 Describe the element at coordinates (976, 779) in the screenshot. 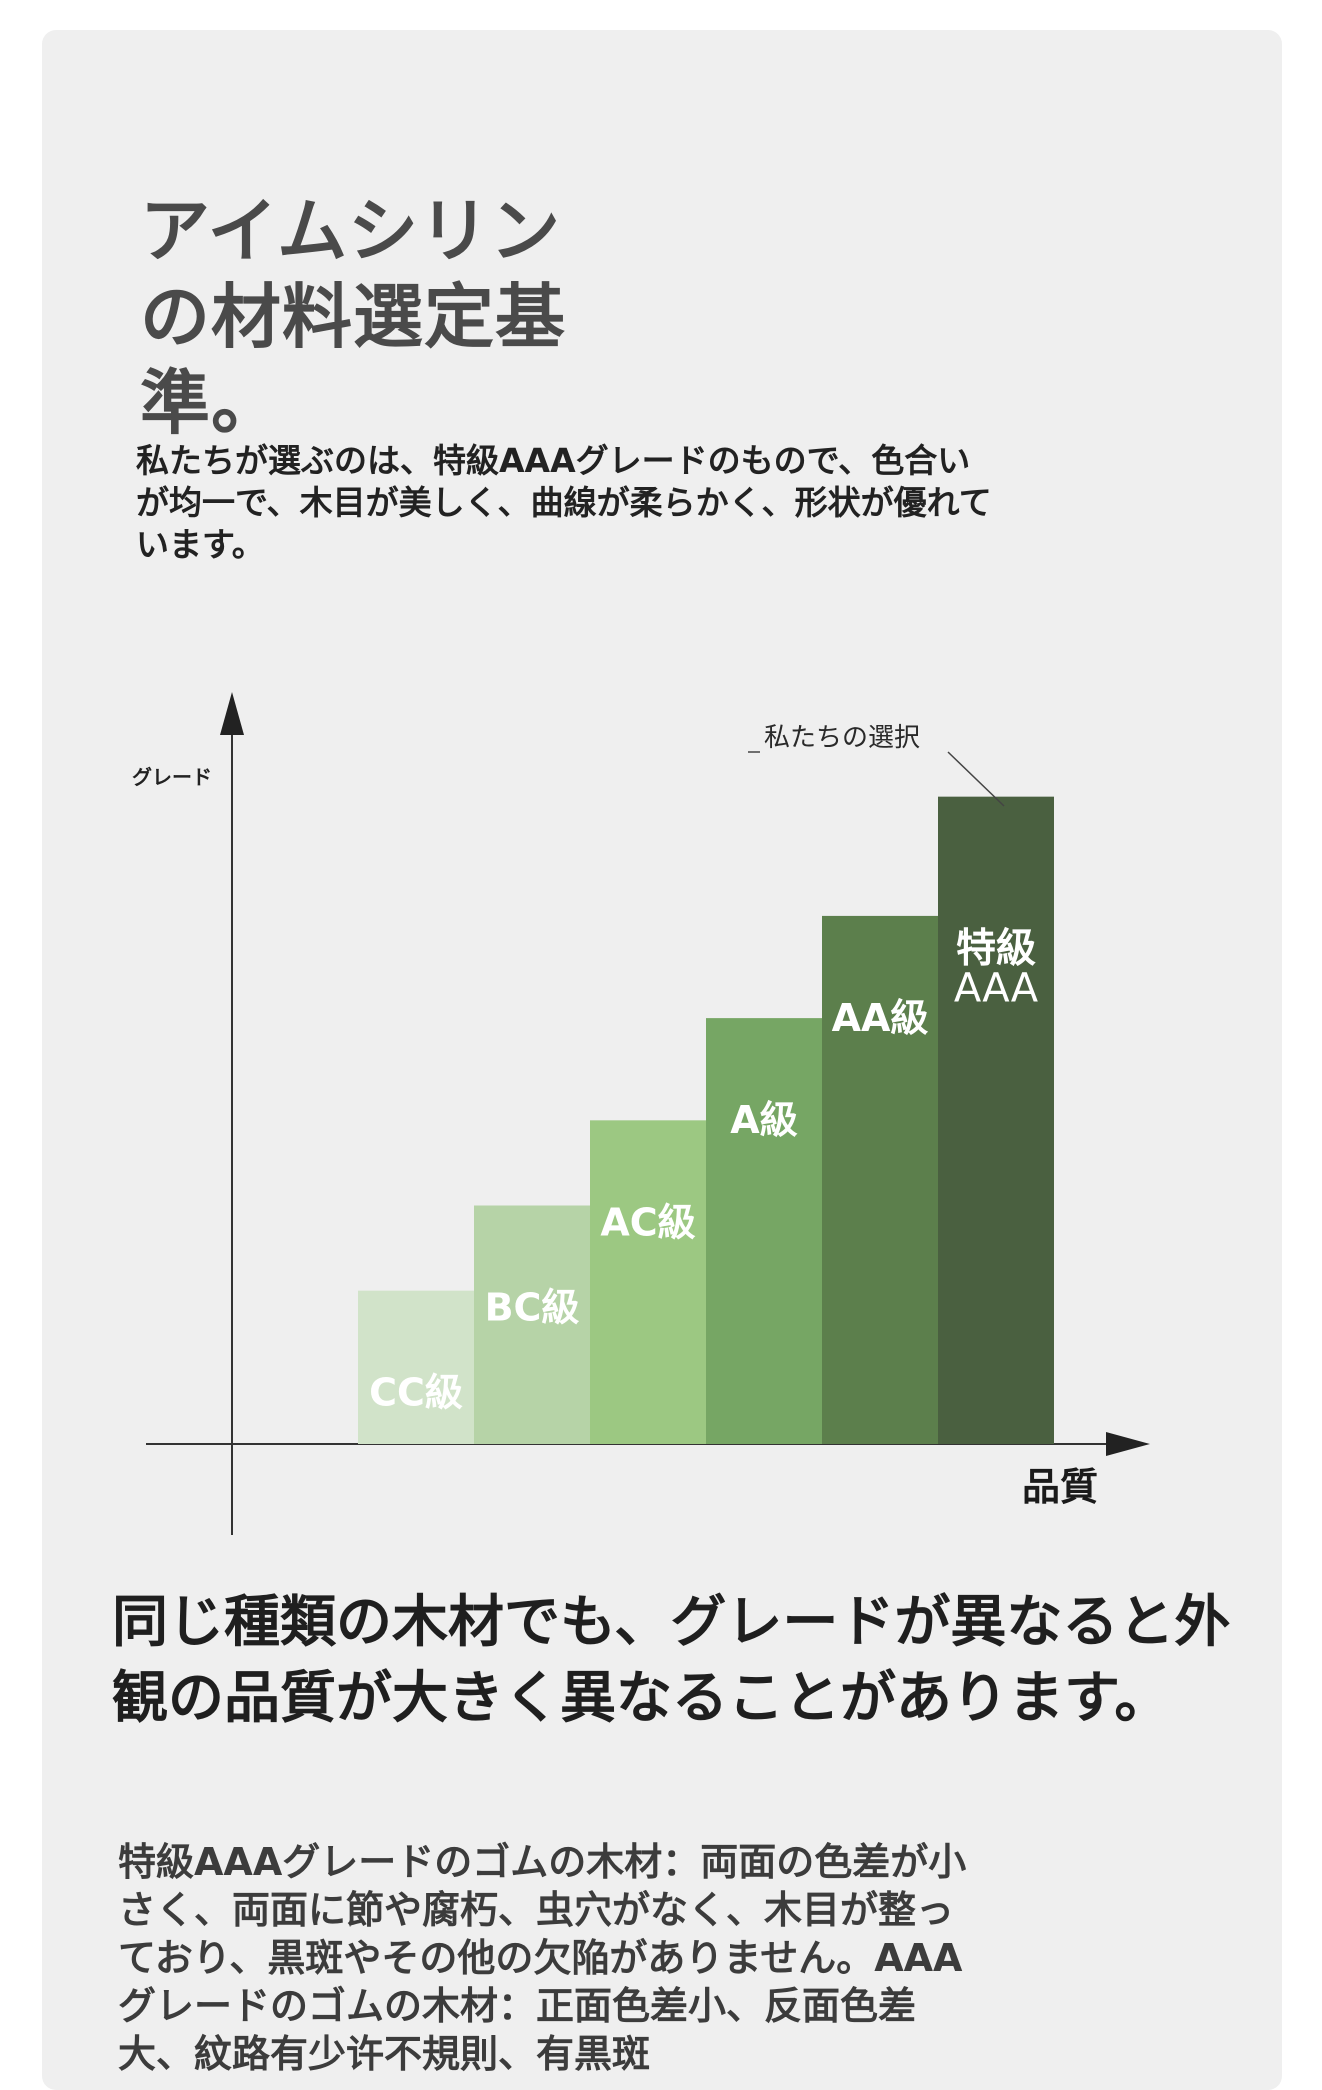

I see `annotation-leader-line` at that location.